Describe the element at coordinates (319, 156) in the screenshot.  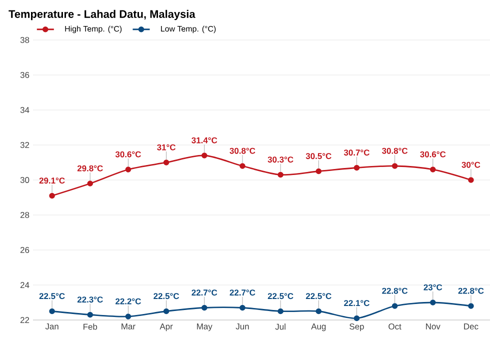
I see `data-label: 30.5°C` at that location.